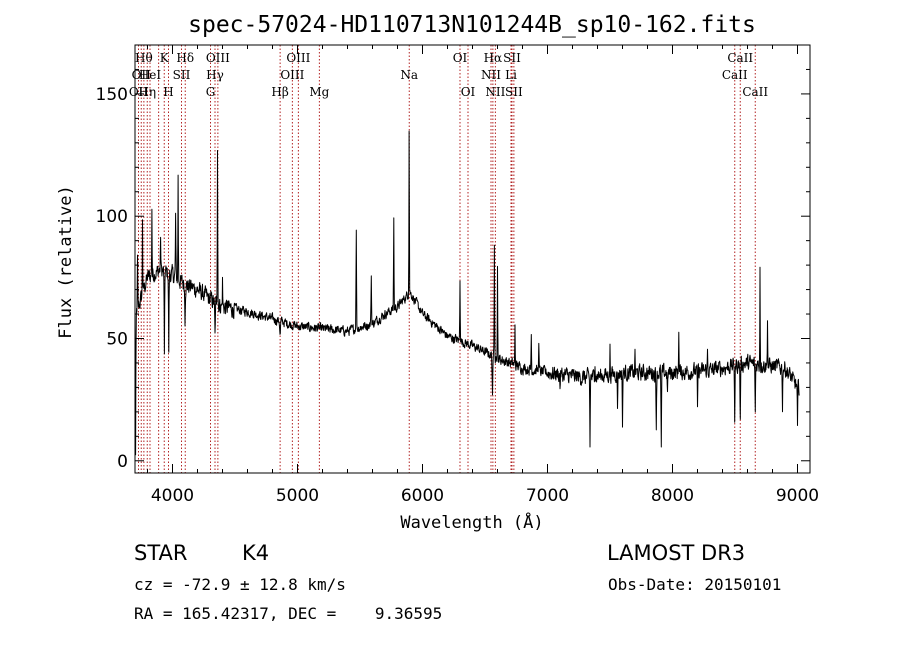 This screenshot has width=900, height=649. Describe the element at coordinates (172, 496) in the screenshot. I see `x-tick-label: 4000` at that location.